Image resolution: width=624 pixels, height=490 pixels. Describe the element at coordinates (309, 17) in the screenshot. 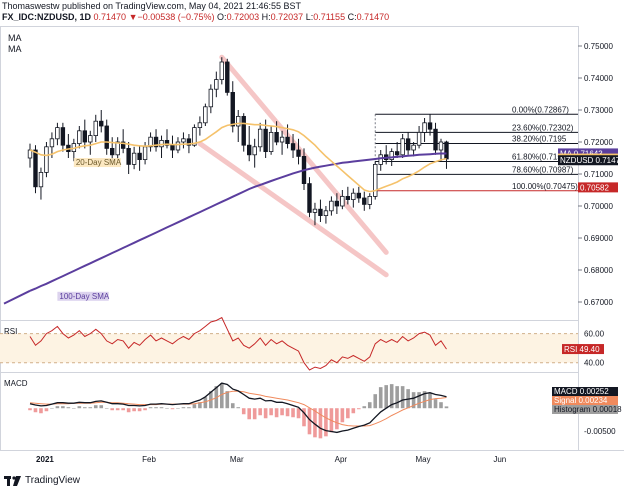

I see `low-label: L:` at that location.